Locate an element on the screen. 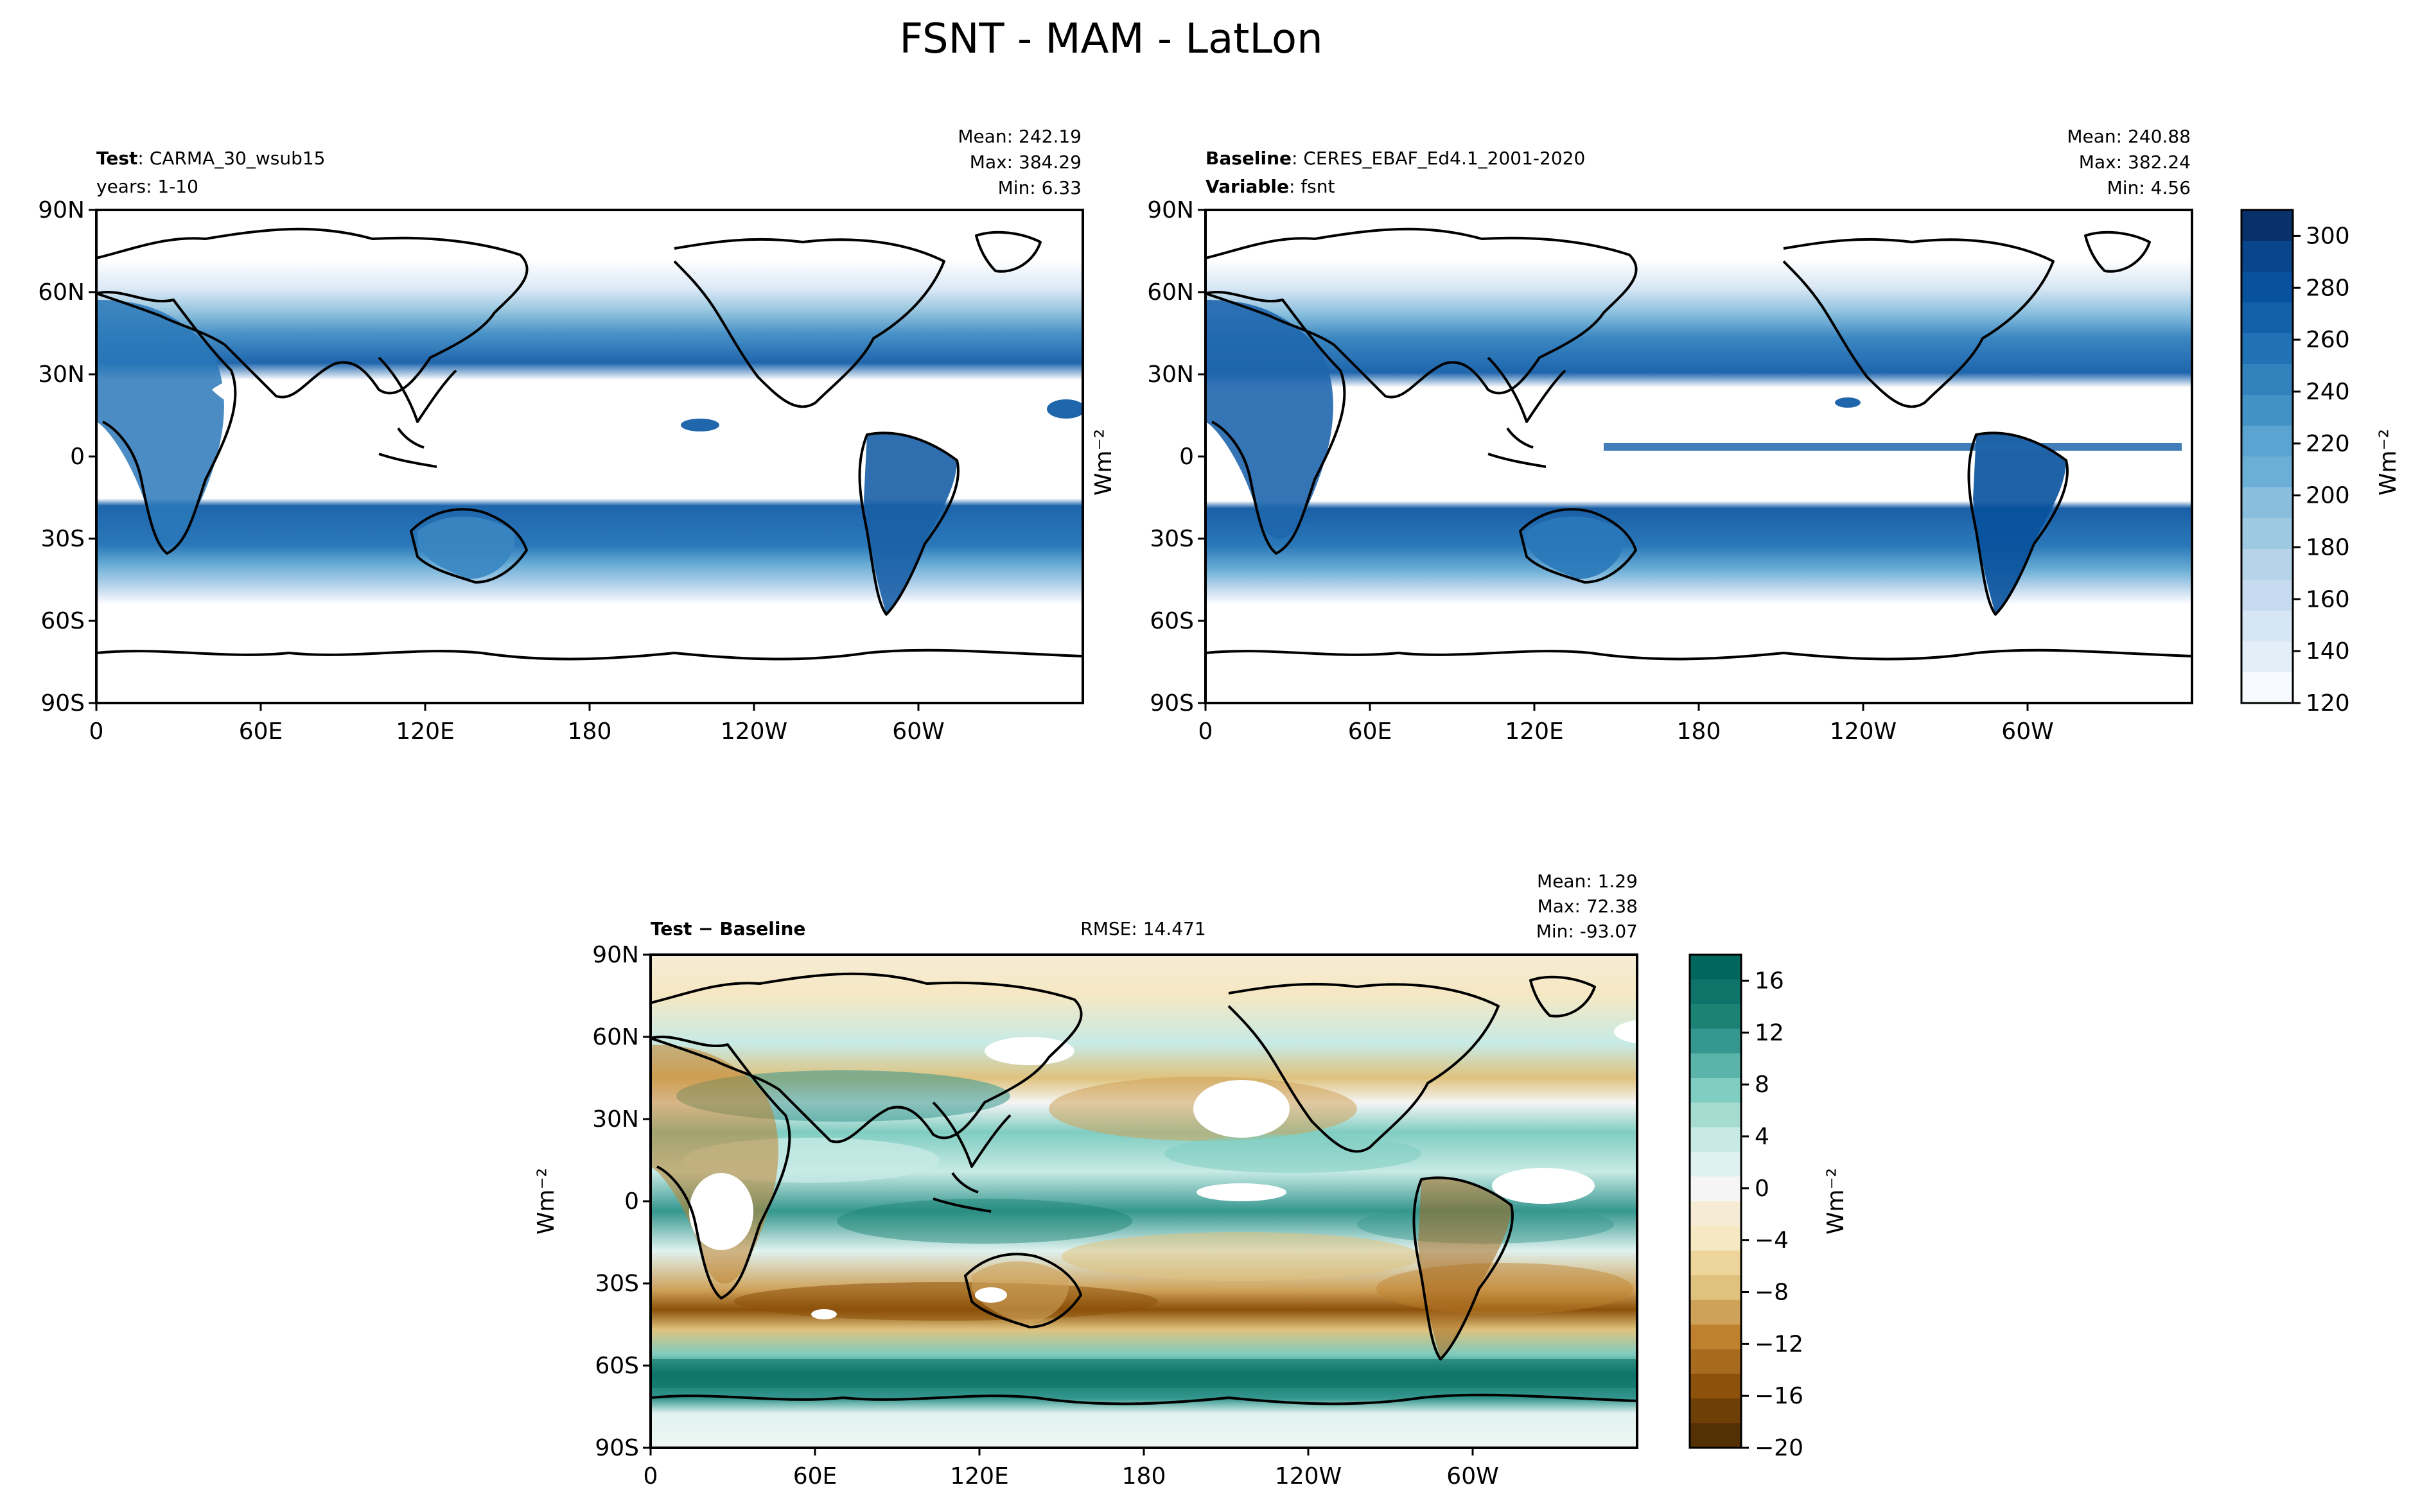 The height and width of the screenshot is (1512, 2411). svg-text: Test: CARMA_30_wsub15 is located at coordinates (211, 158).